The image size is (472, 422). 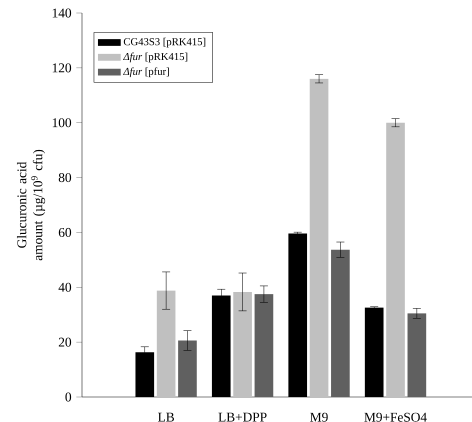 I want to click on legend-label: Δfur [pRK415], so click(x=155, y=57).